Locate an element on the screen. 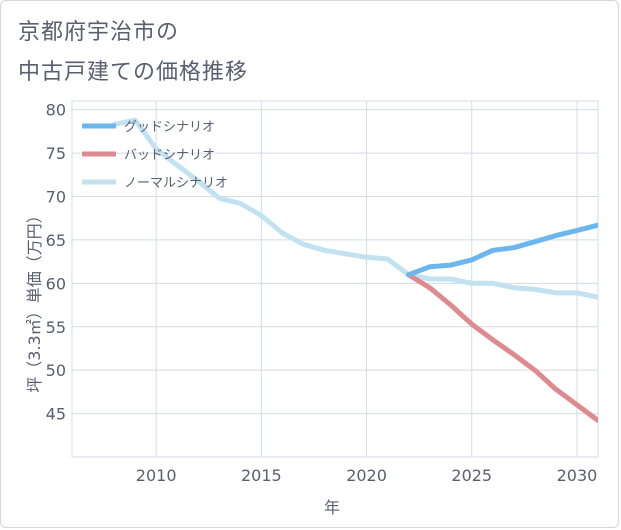 This screenshot has height=530, width=621. legend-label-0: グッドシナリオ is located at coordinates (169, 127).